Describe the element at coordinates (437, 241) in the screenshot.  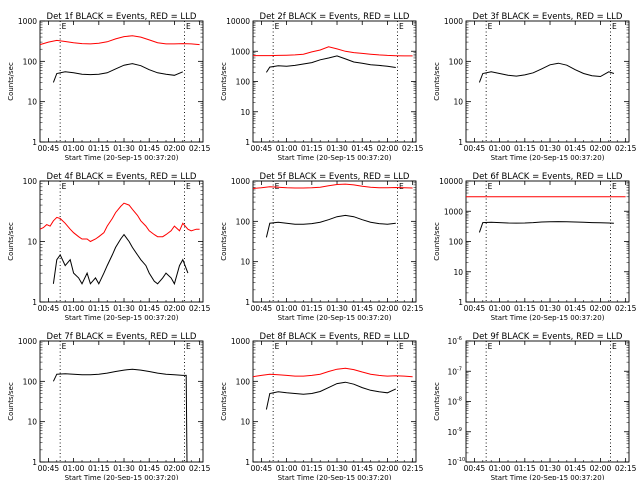
I see `panel-6-ylabel: Counts/sec` at that location.